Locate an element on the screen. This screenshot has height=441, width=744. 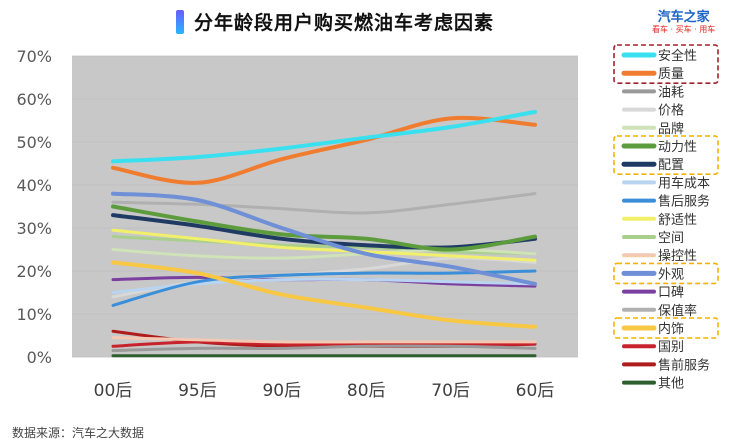
legend-label: 舒适性 is located at coordinates (677, 220).